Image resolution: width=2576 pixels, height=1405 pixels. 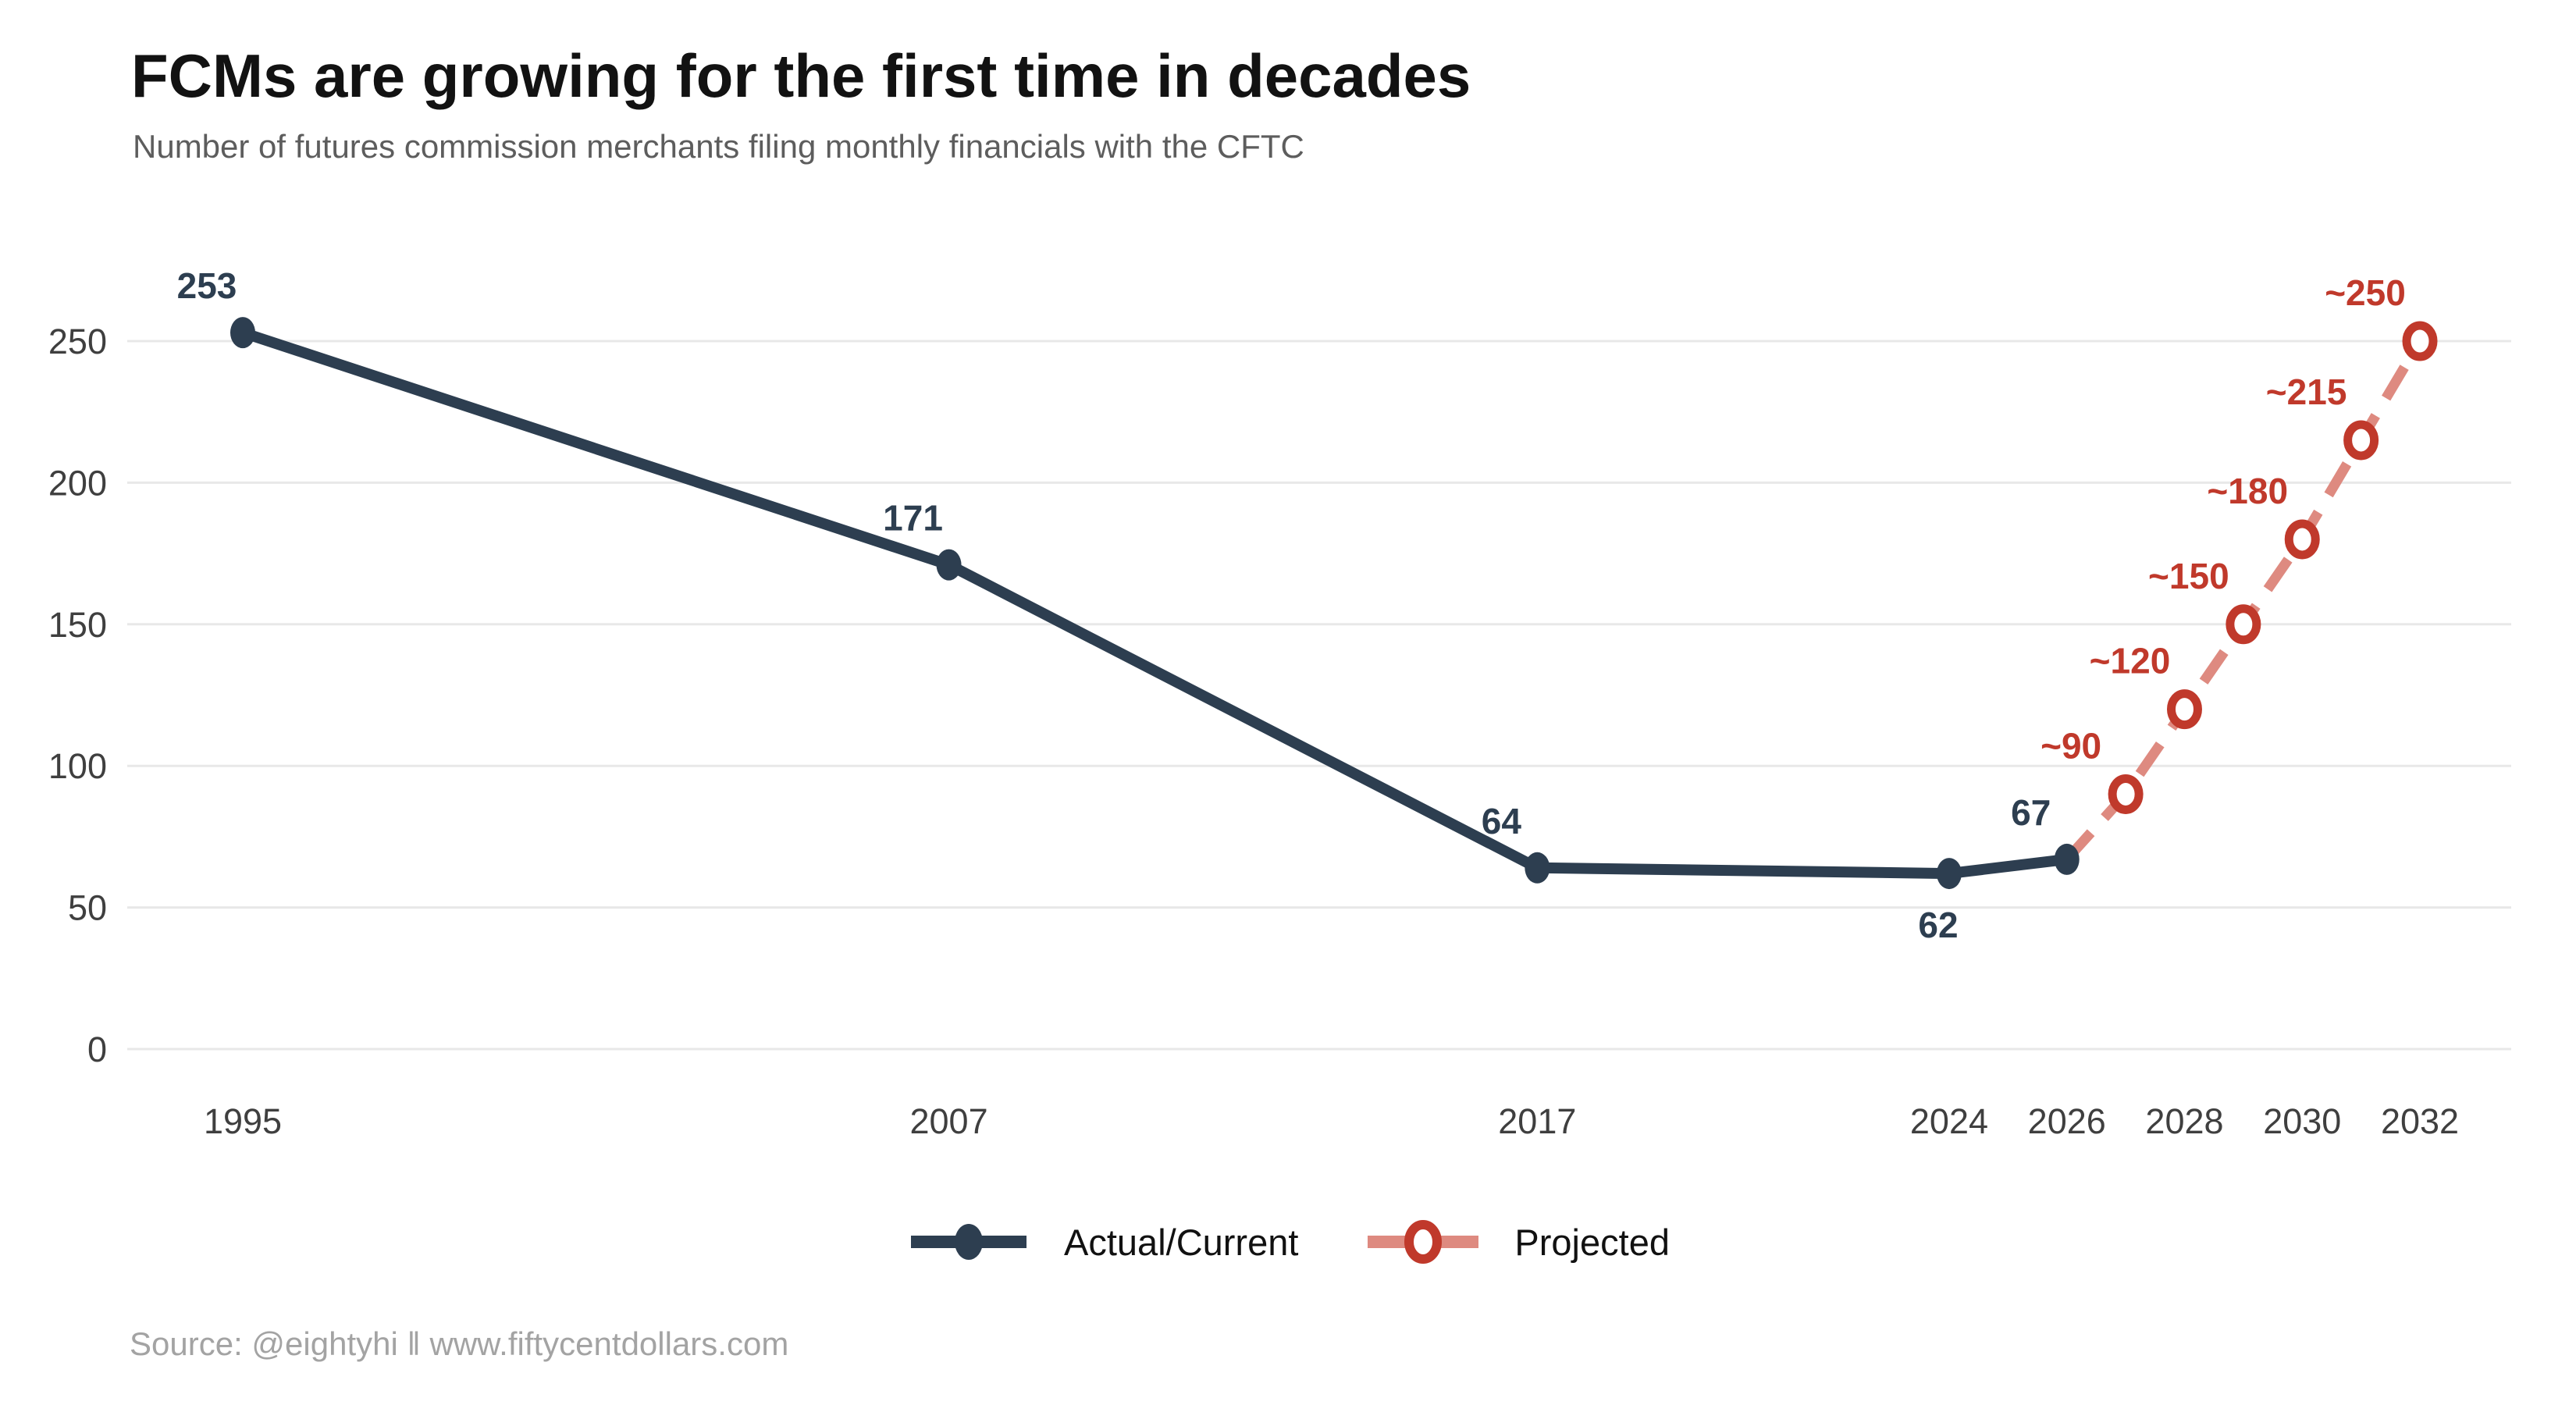 I want to click on legend-label-actual: Actual/Current, so click(x=1181, y=1242).